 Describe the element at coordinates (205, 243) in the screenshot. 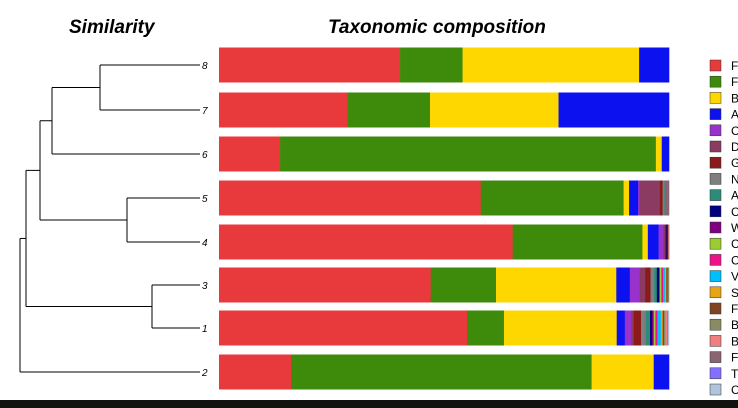

I see `dendro-leaf-label: 4` at that location.